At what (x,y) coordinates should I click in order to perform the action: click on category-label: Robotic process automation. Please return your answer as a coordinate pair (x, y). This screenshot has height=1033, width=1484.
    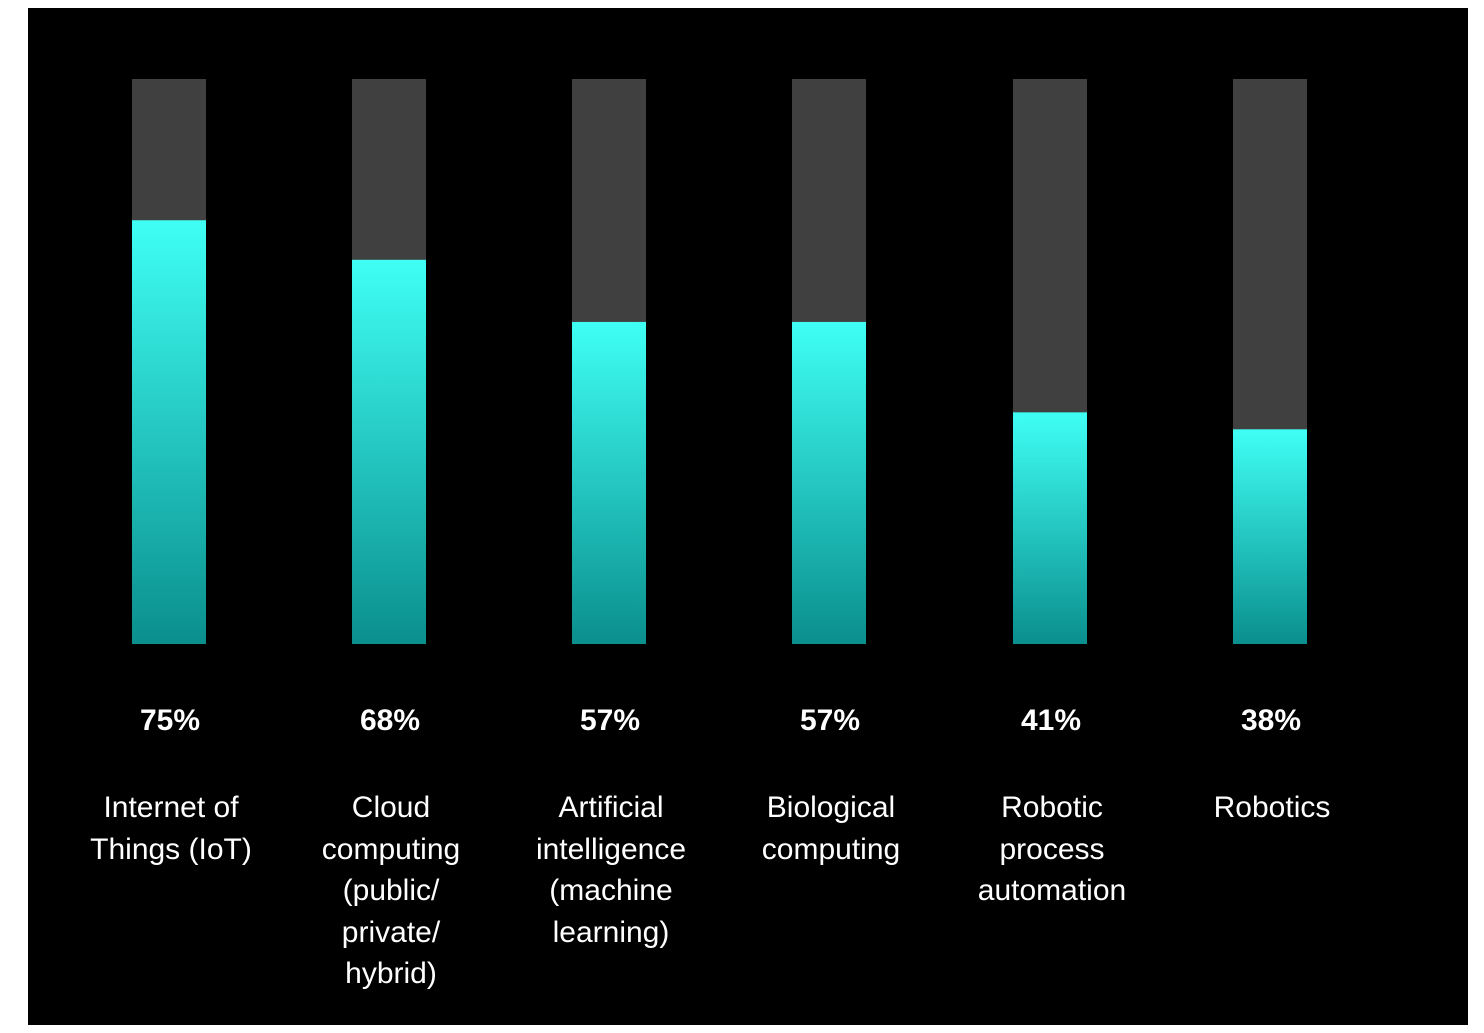
    Looking at the image, I should click on (1052, 849).